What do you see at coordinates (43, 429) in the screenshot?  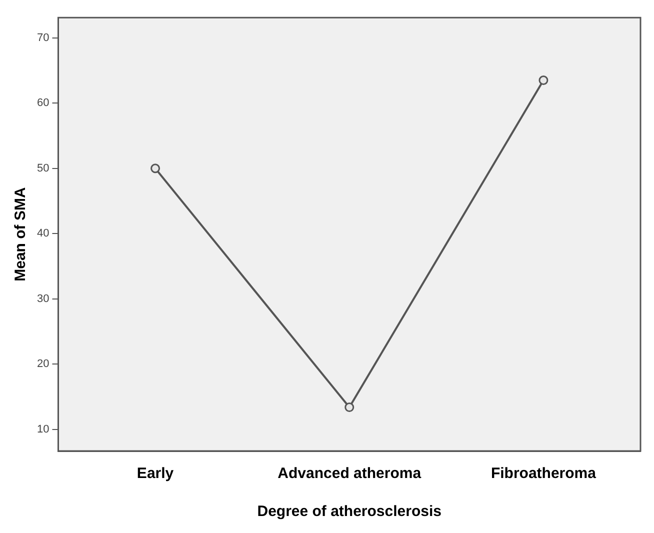 I see `y-tick-label: 10` at bounding box center [43, 429].